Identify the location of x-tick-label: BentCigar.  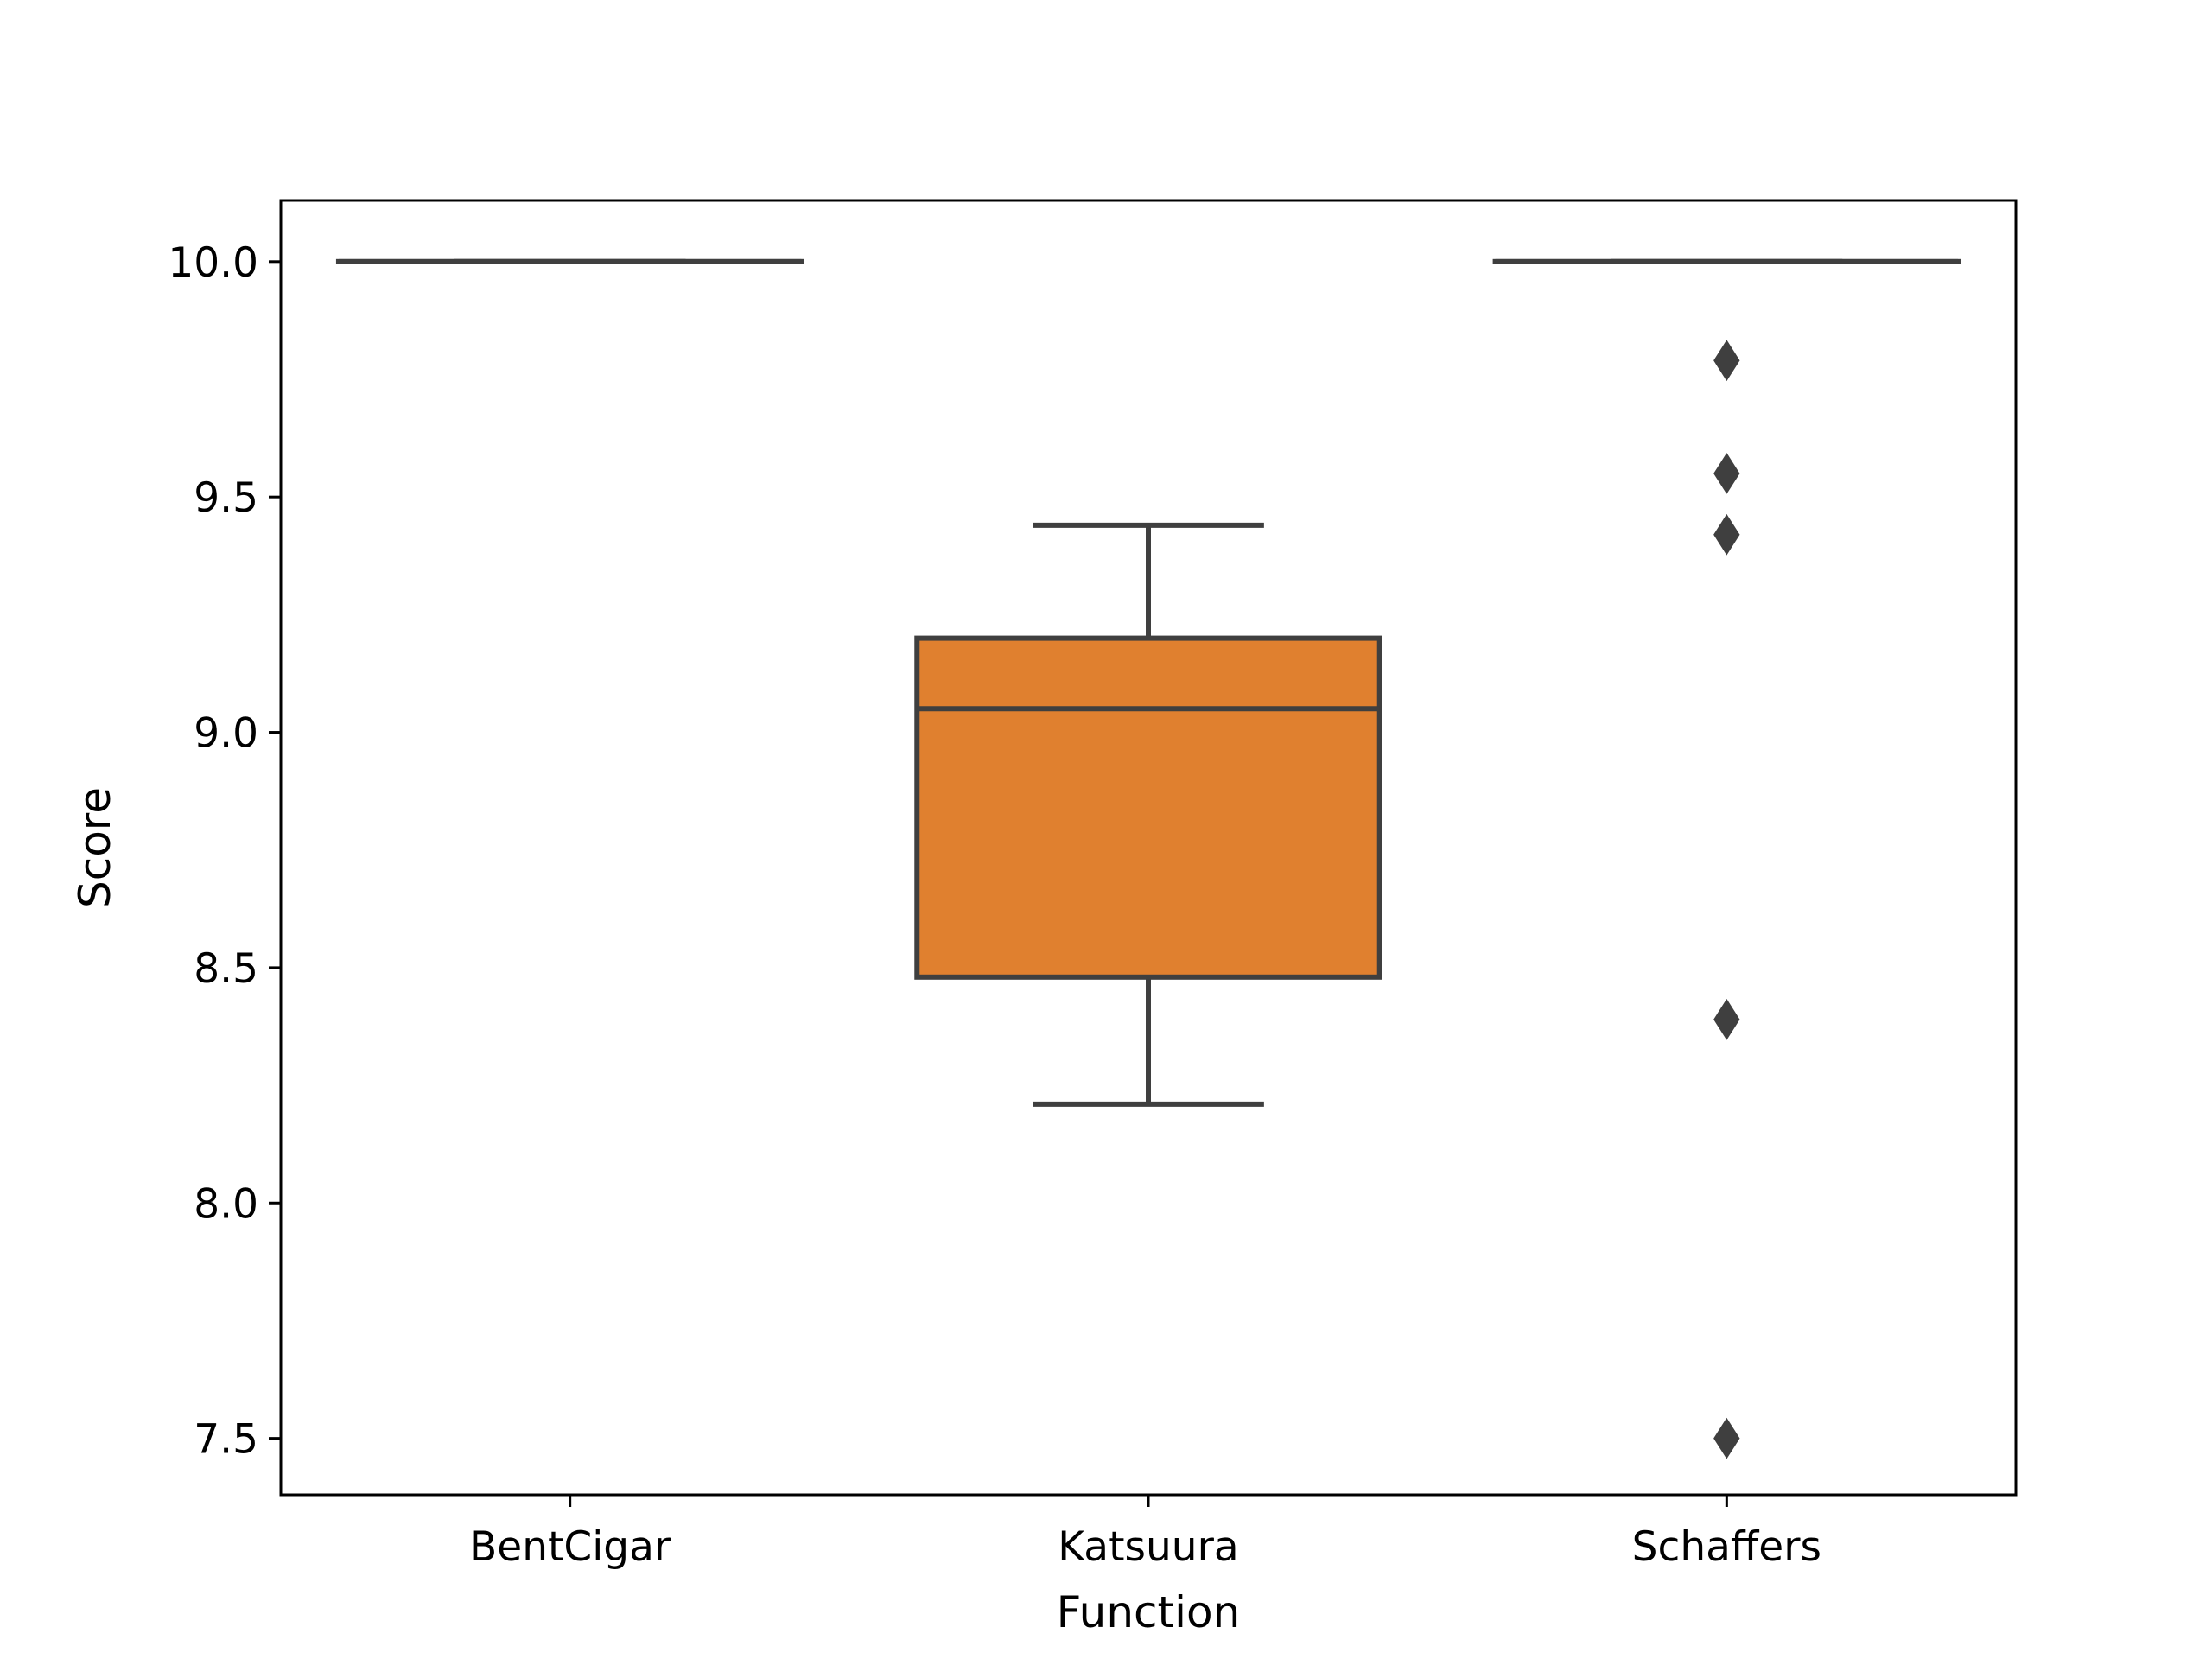
(570, 1547).